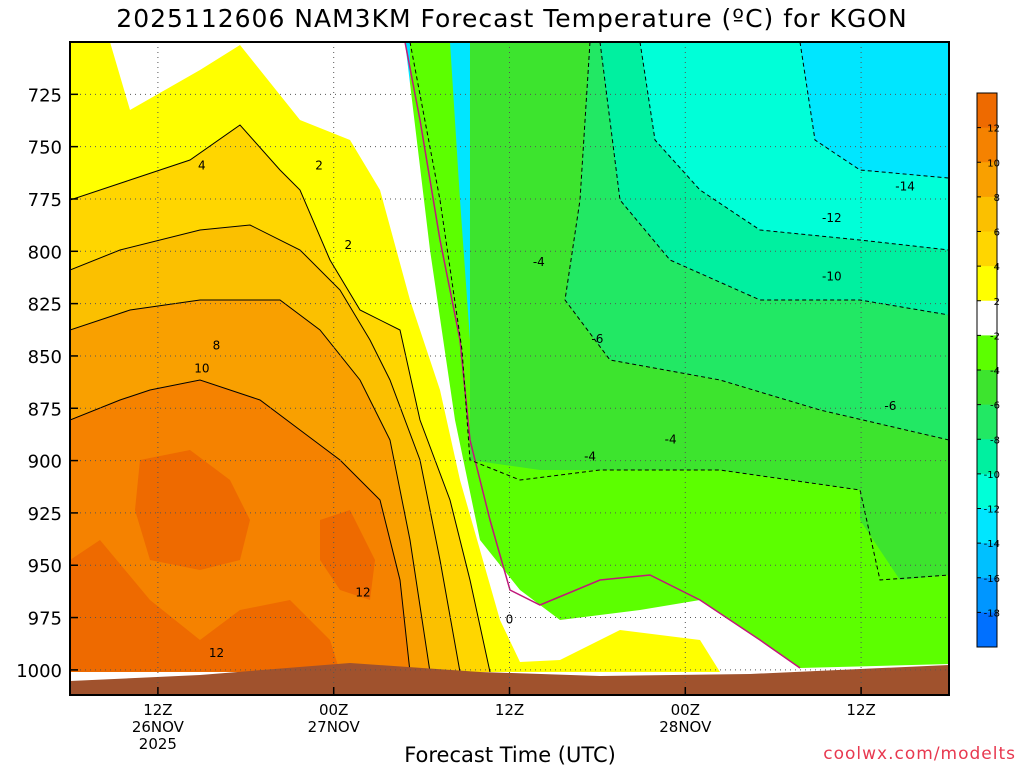  What do you see at coordinates (45, 514) in the screenshot?
I see `y-tick-label: 925` at bounding box center [45, 514].